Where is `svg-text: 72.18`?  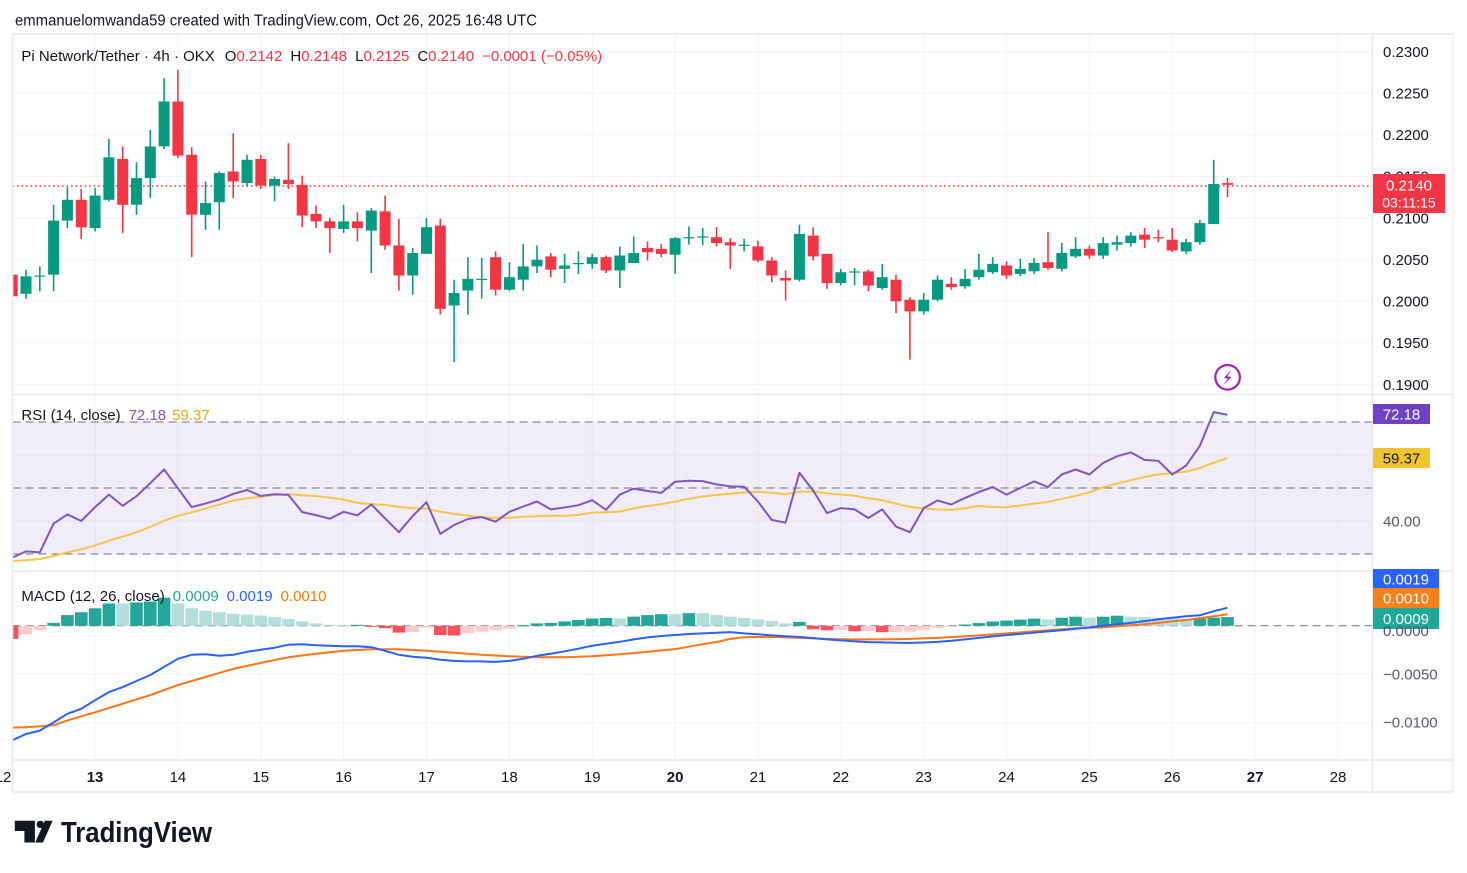 svg-text: 72.18 is located at coordinates (1402, 415).